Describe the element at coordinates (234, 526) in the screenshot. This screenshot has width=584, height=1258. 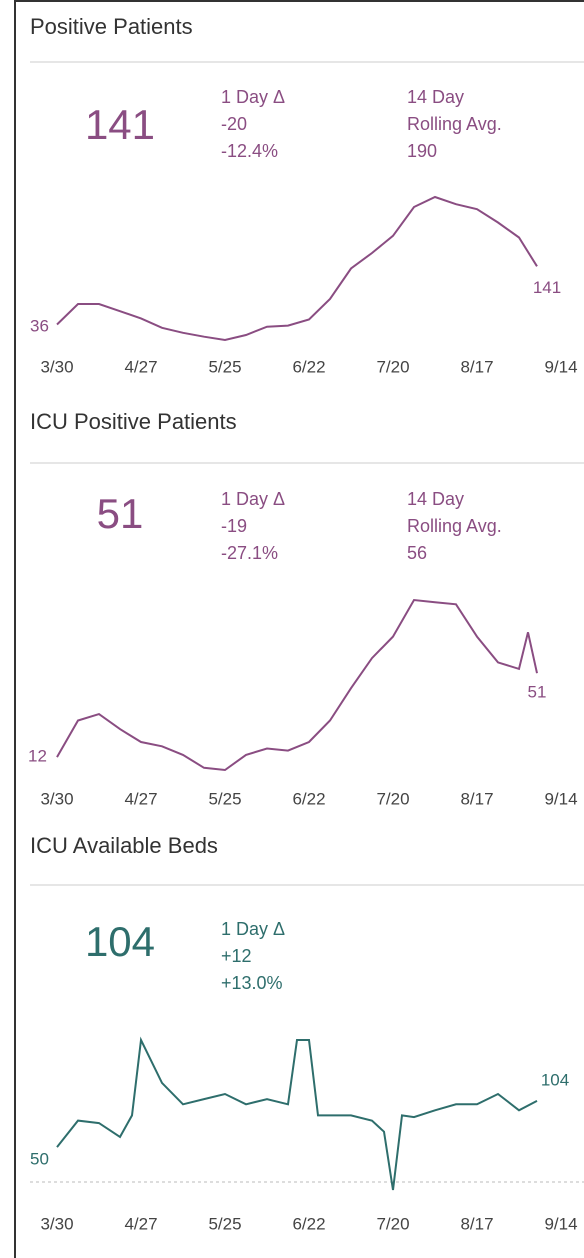
I see `delta-value: -19` at that location.